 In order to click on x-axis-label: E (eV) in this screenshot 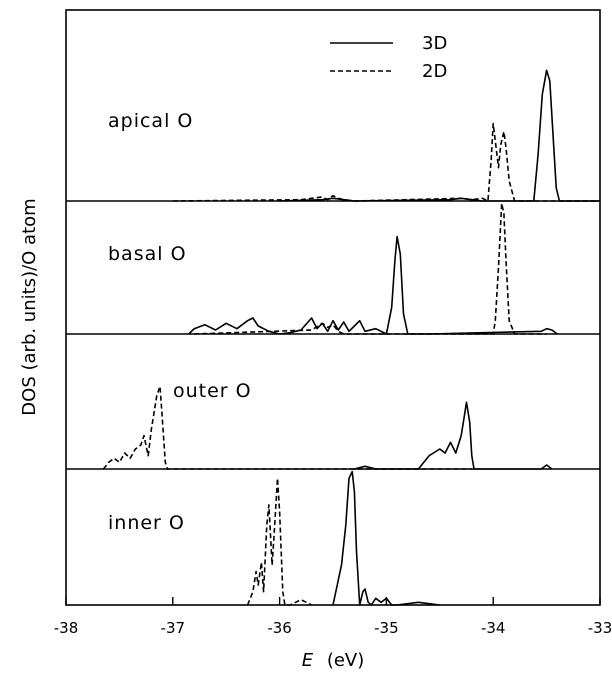, I will do `click(333, 660)`.